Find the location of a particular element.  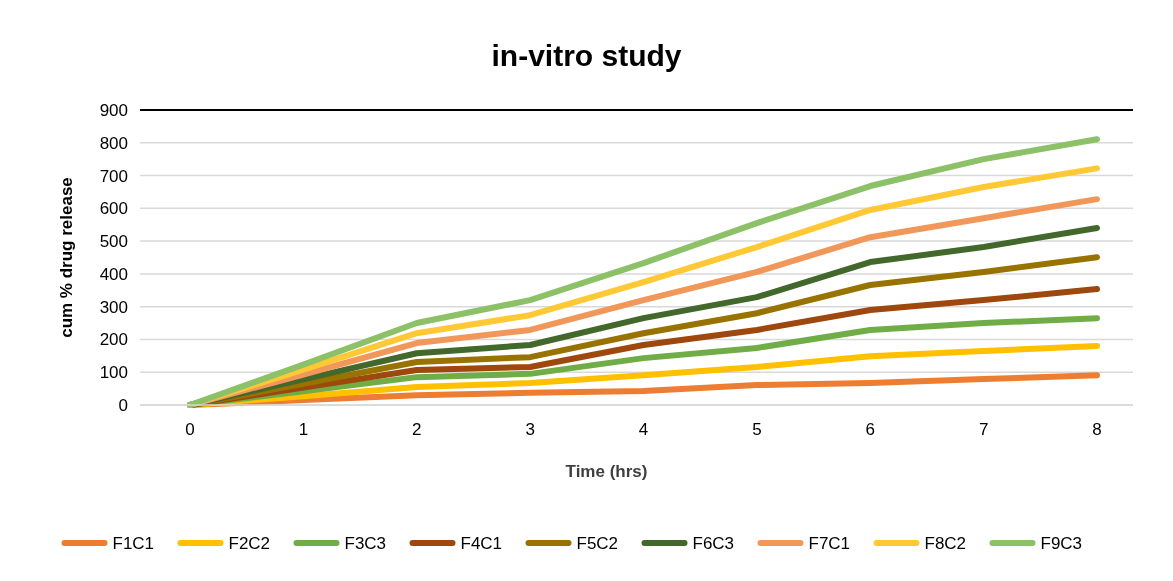

legend-label: F1C1 is located at coordinates (133, 543).